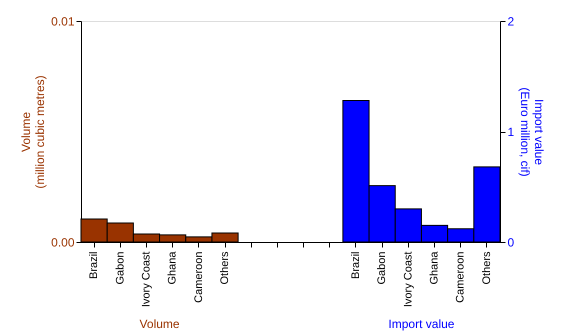 Image resolution: width=577 pixels, height=332 pixels. Describe the element at coordinates (511, 132) in the screenshot. I see `y2-tick-label: 1` at that location.